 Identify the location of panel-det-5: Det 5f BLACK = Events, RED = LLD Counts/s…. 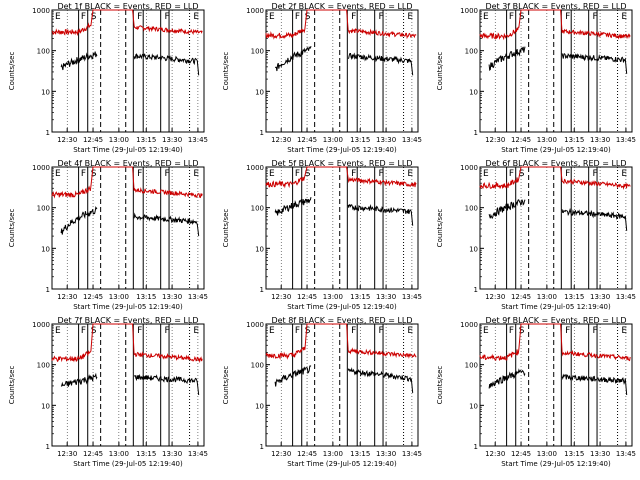
(322, 235).